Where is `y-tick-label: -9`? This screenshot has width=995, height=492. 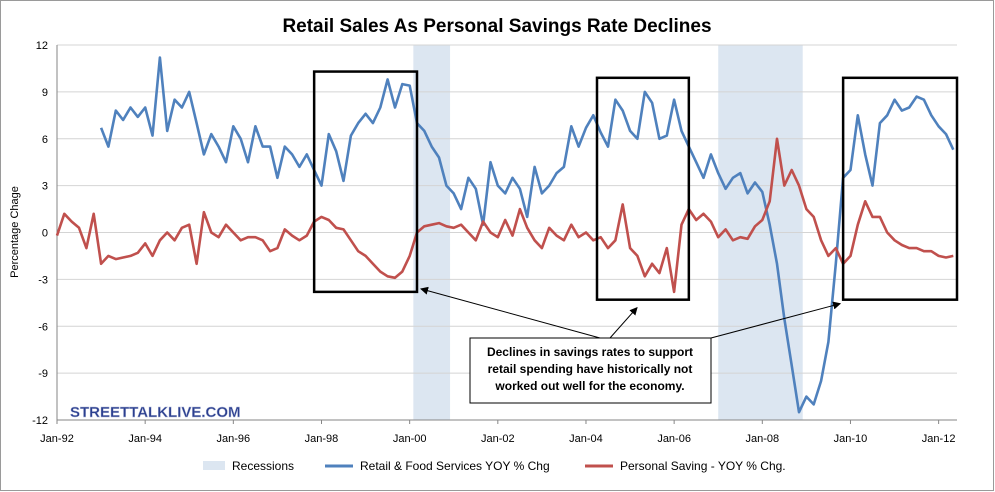 y-tick-label: -9 is located at coordinates (43, 374).